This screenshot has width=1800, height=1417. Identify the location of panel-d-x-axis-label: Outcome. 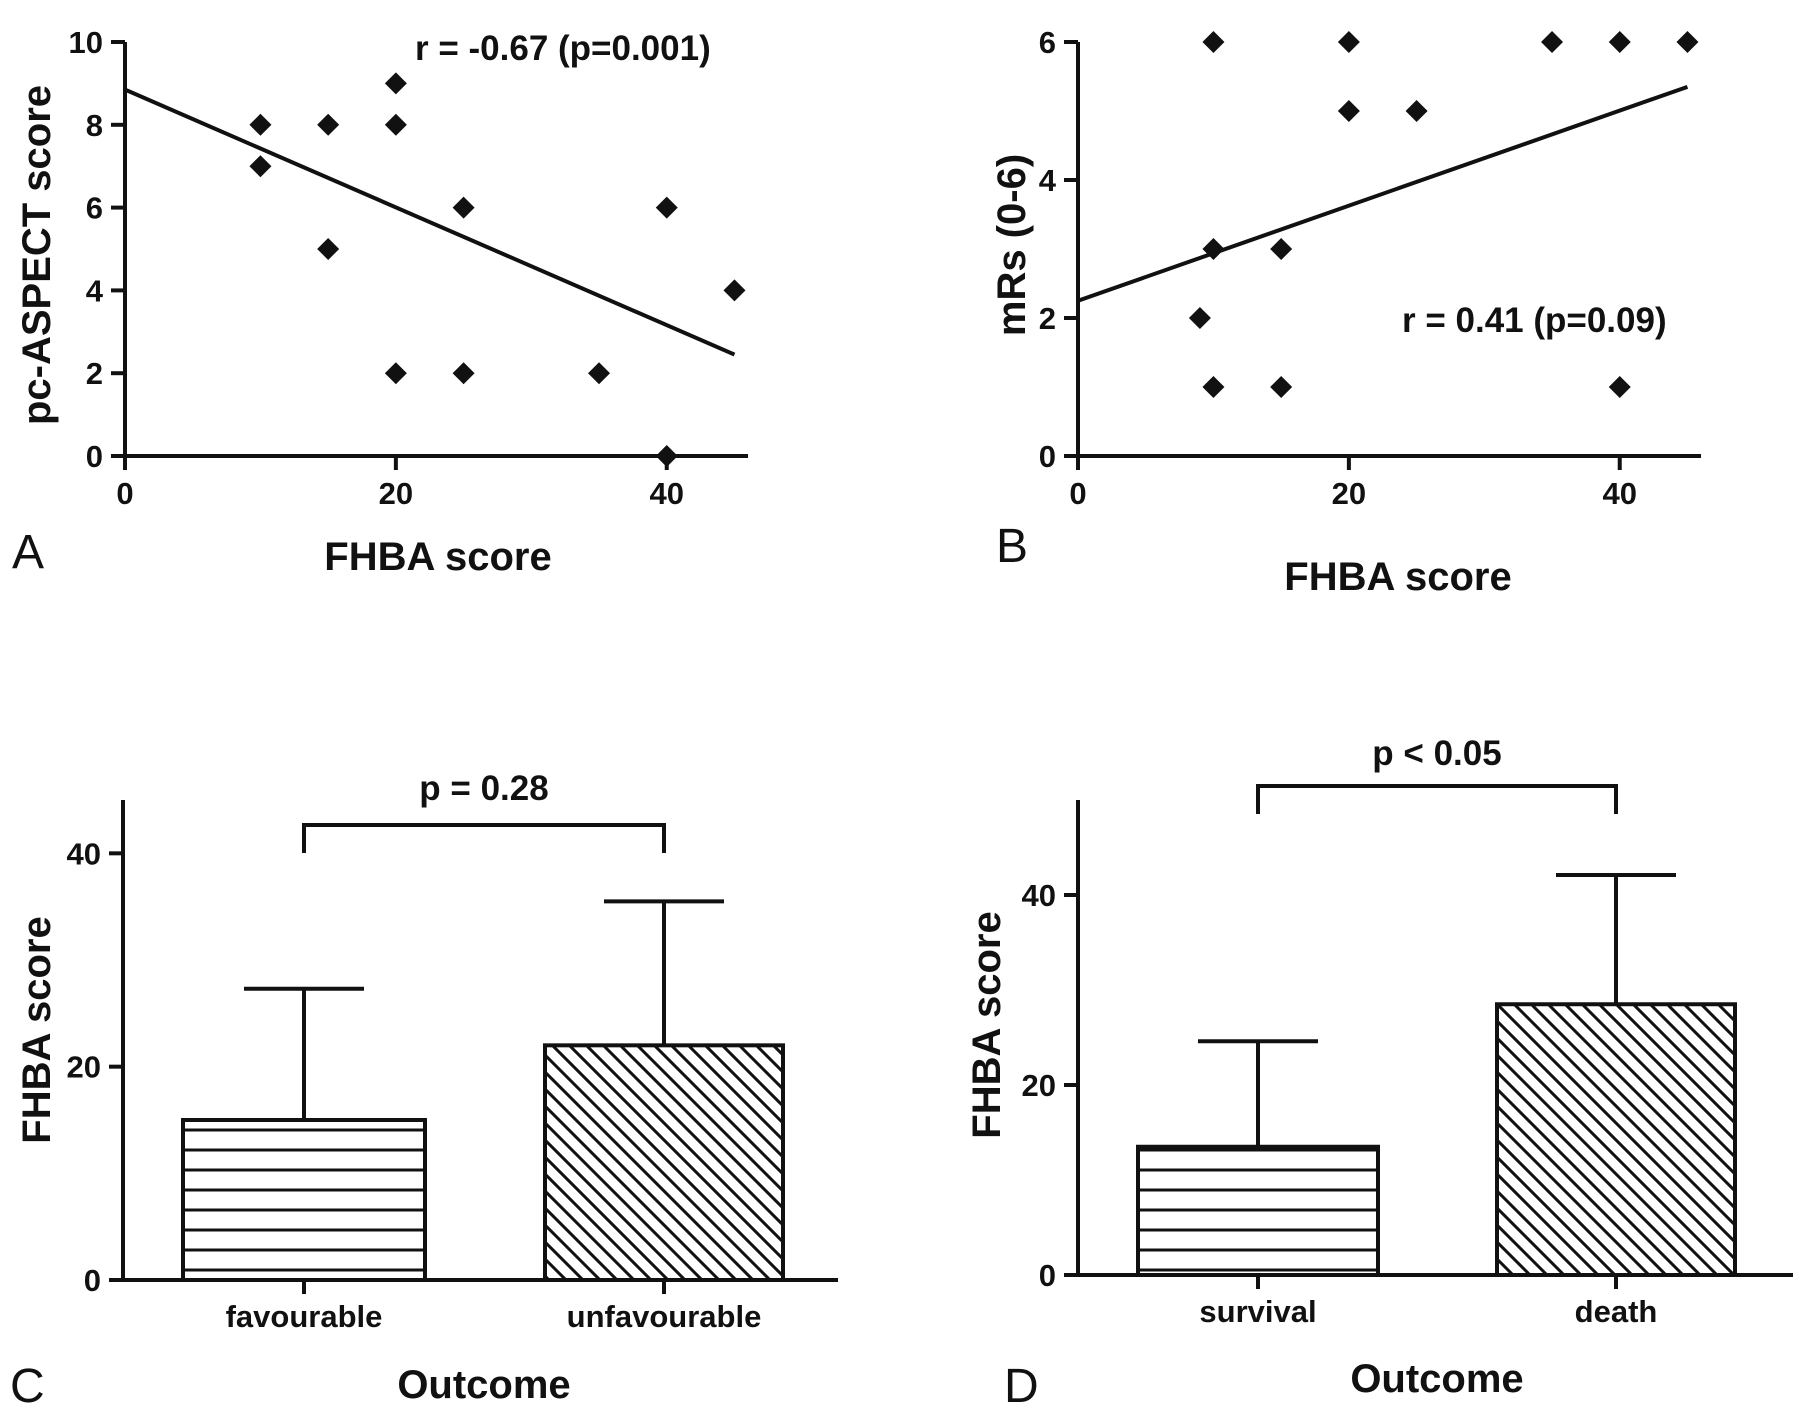
(1436, 1379).